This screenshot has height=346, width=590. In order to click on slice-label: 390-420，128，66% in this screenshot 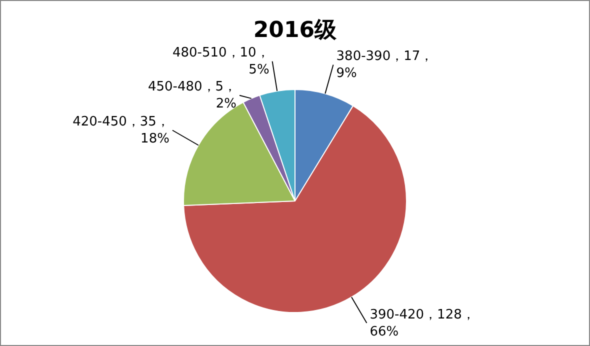, I will do `click(422, 323)`.